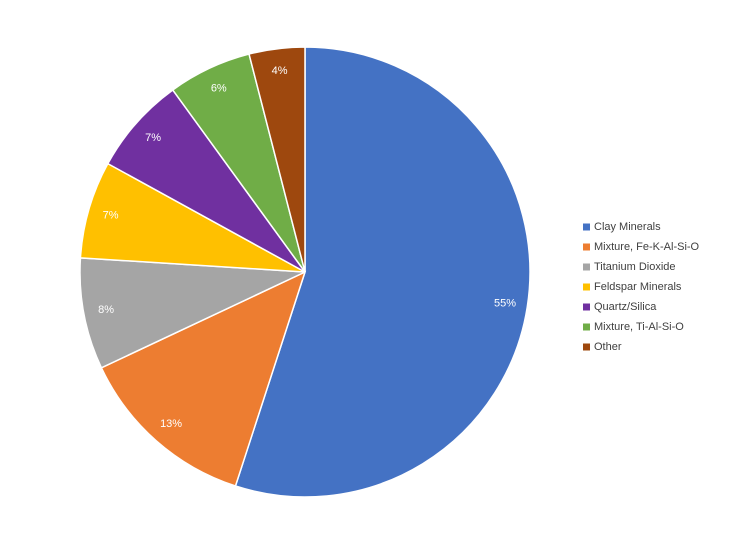  I want to click on data-label: 8%, so click(106, 310).